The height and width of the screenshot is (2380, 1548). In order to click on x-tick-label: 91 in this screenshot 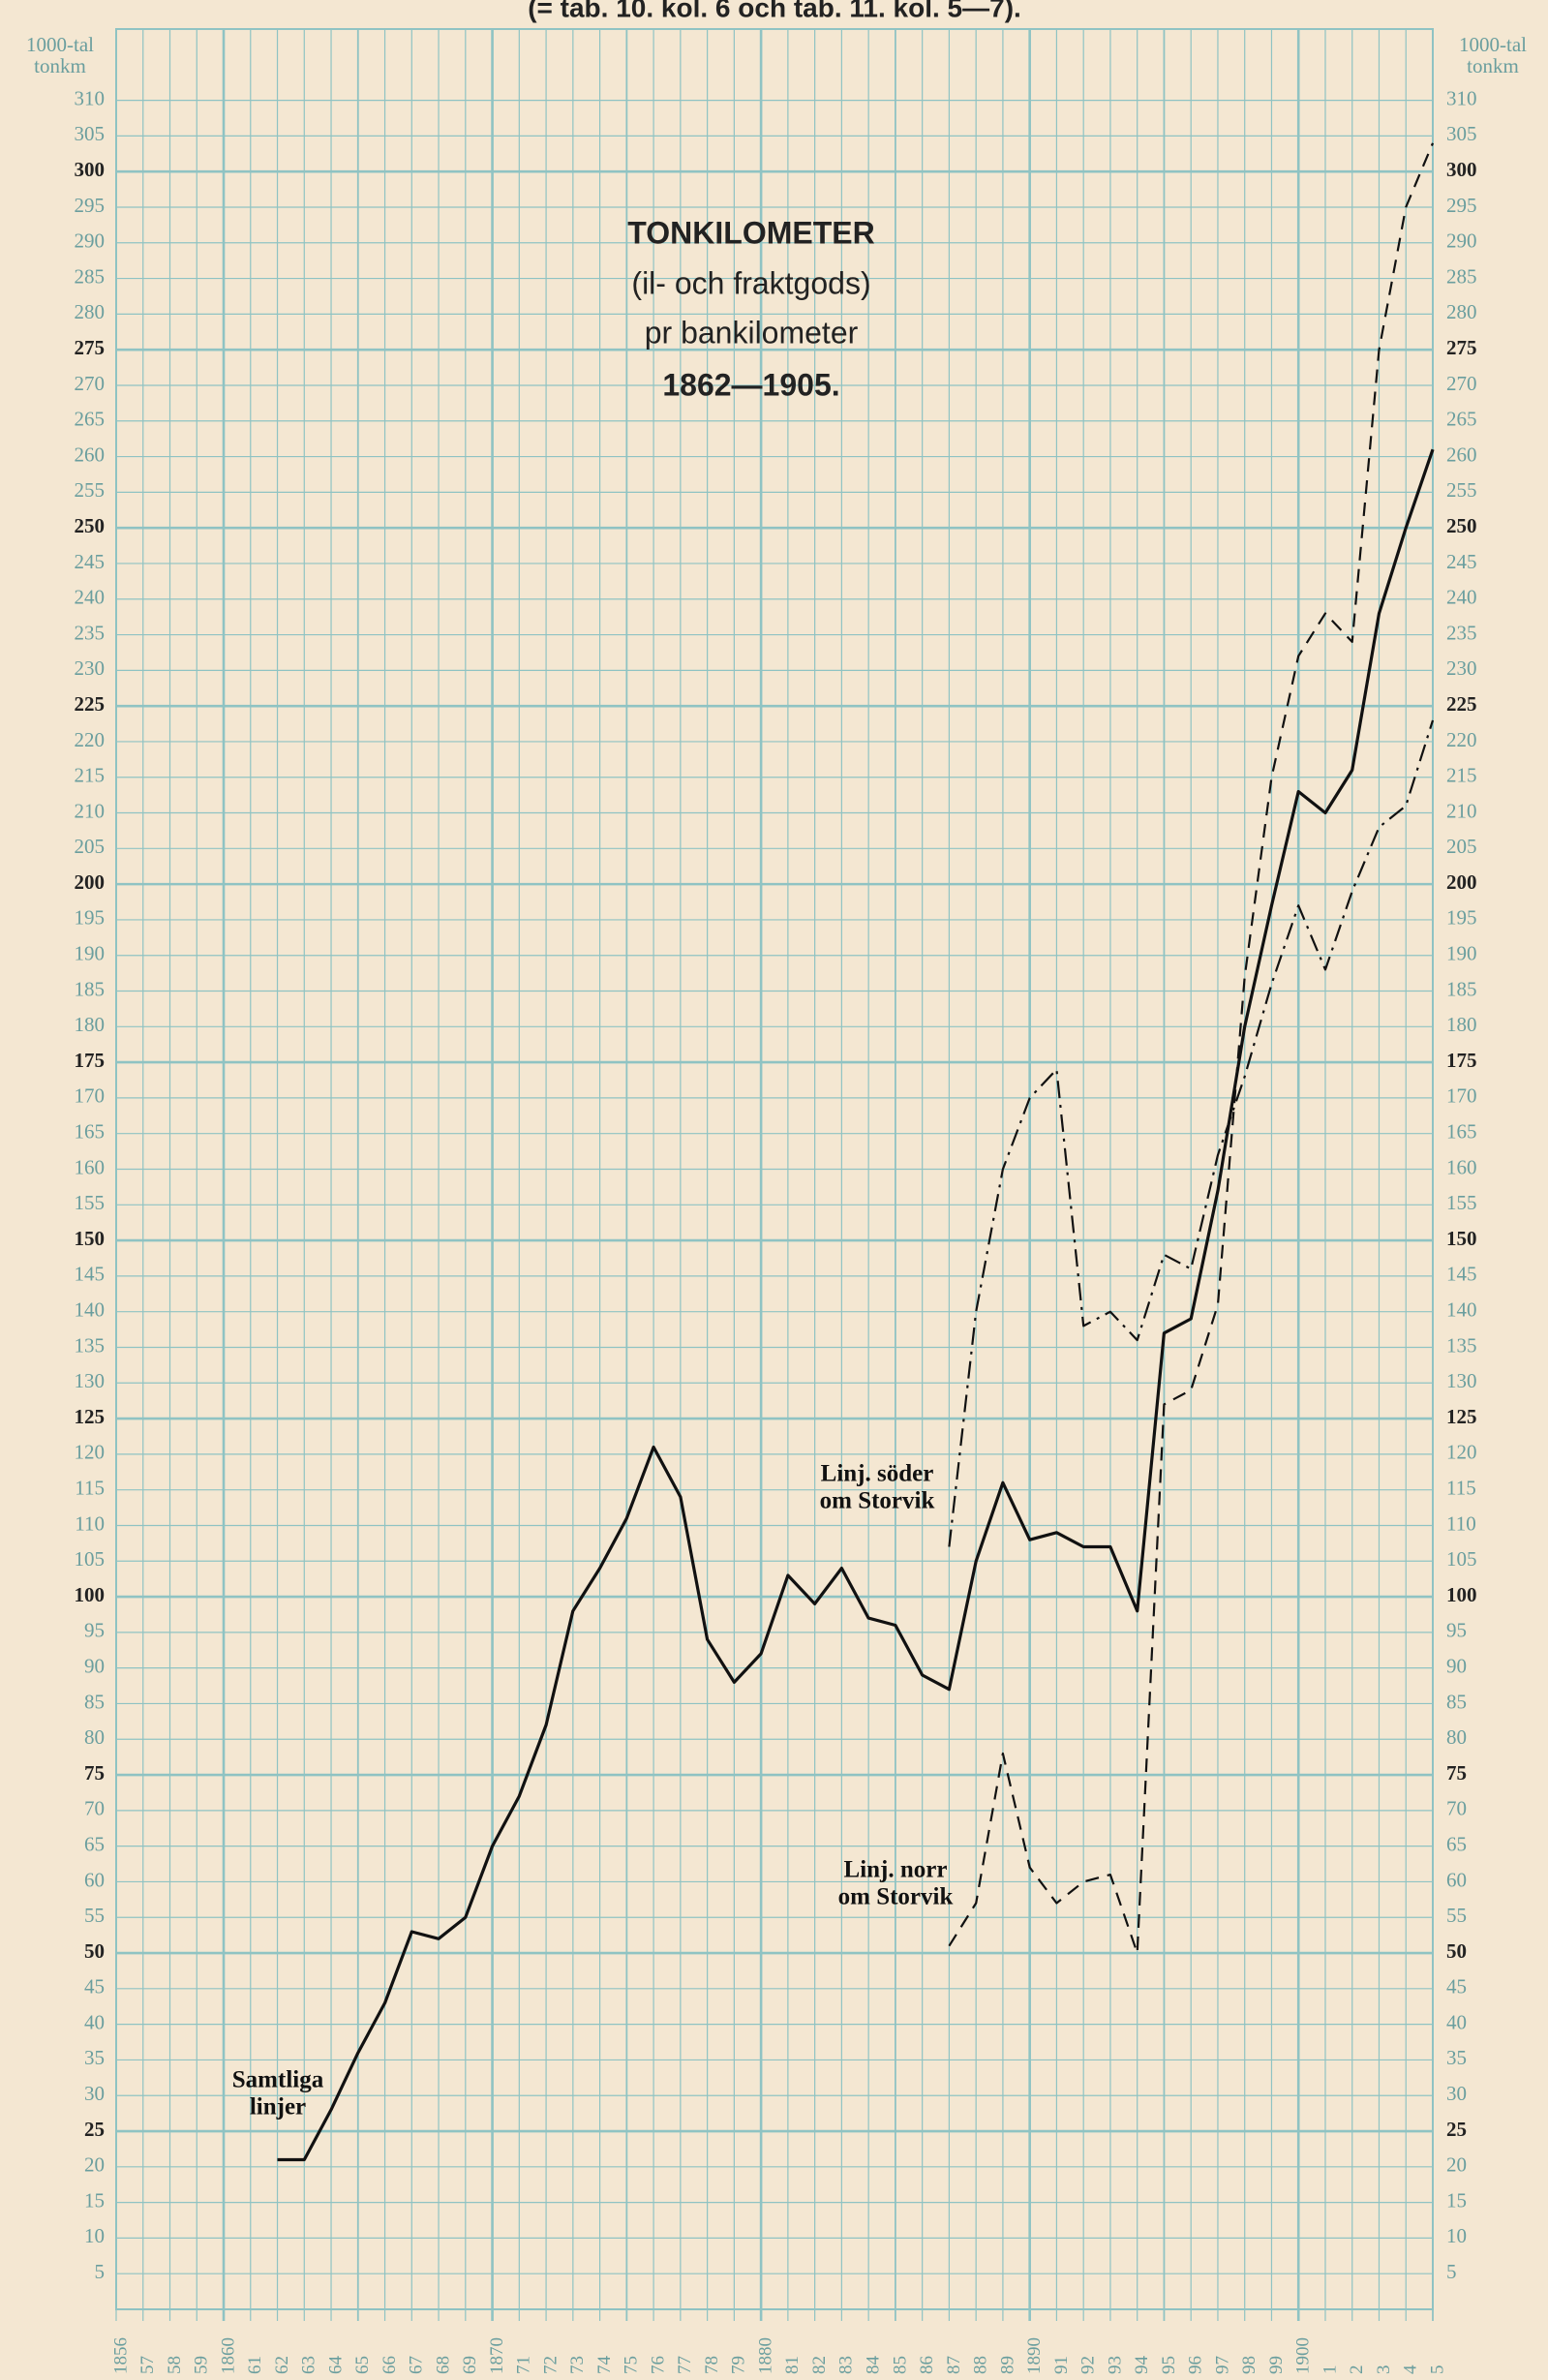, I will do `click(1061, 2365)`.